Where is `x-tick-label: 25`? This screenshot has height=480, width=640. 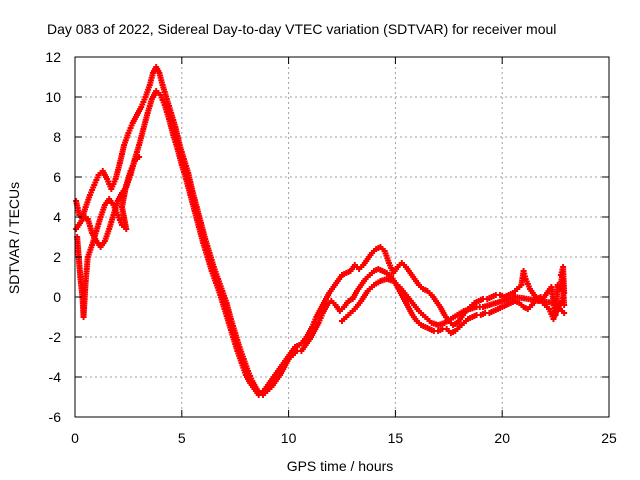
x-tick-label: 25 is located at coordinates (609, 438).